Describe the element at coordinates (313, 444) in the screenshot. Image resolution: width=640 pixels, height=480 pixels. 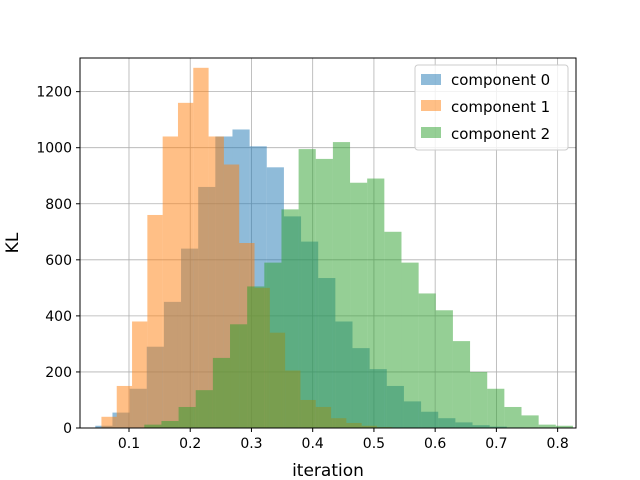
I see `x-tick-label: 0.4` at that location.